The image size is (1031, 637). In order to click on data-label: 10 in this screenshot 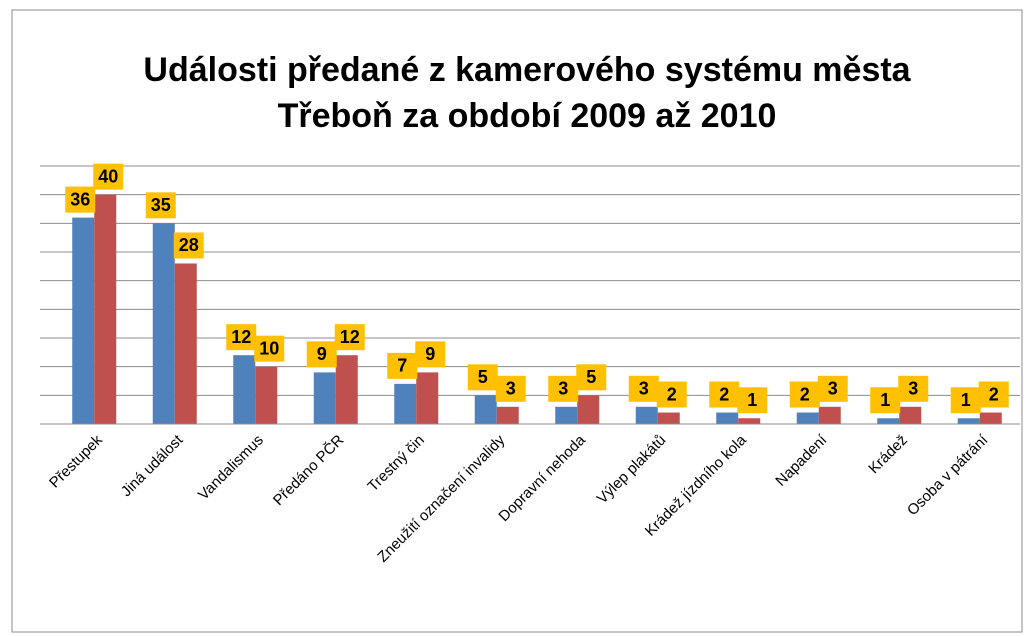, I will do `click(269, 348)`.